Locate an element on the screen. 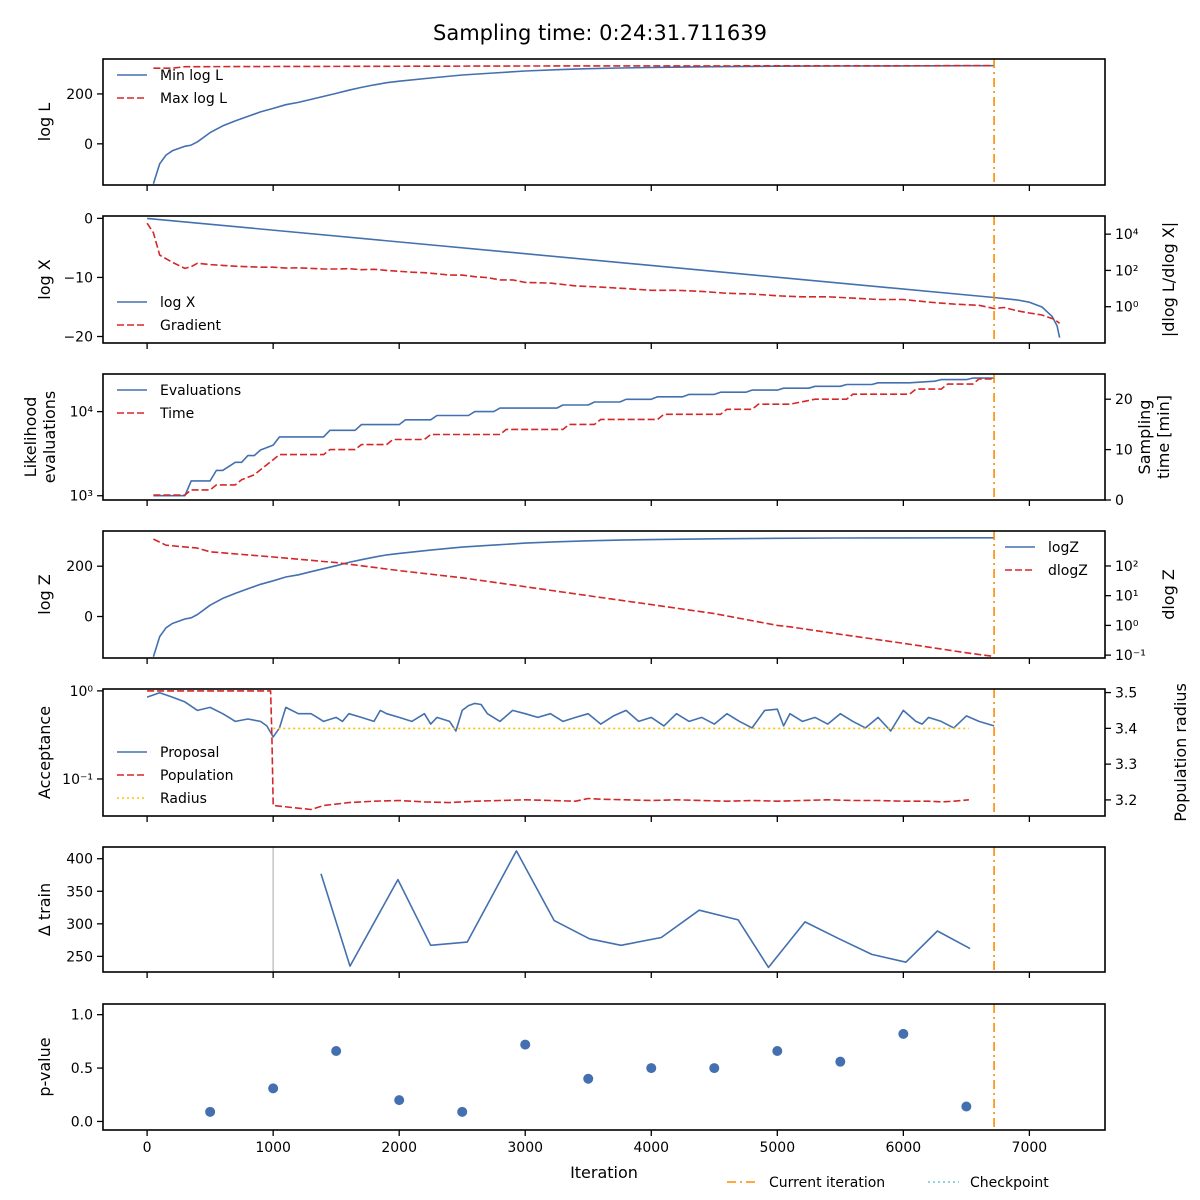 The height and width of the screenshot is (1200, 1200). y-right-tick-label: 10² is located at coordinates (1126, 567).